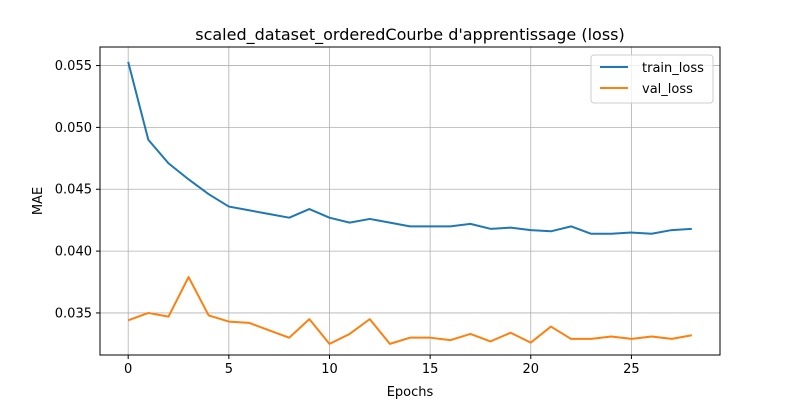  I want to click on legend-label-train-loss: train_loss, so click(673, 68).